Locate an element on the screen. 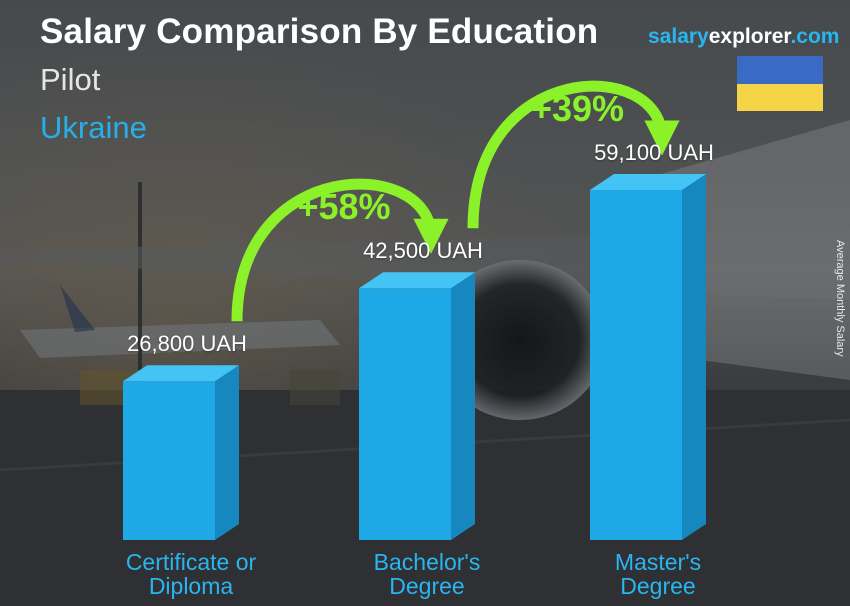  page-title: Salary Comparison By Education is located at coordinates (319, 31).